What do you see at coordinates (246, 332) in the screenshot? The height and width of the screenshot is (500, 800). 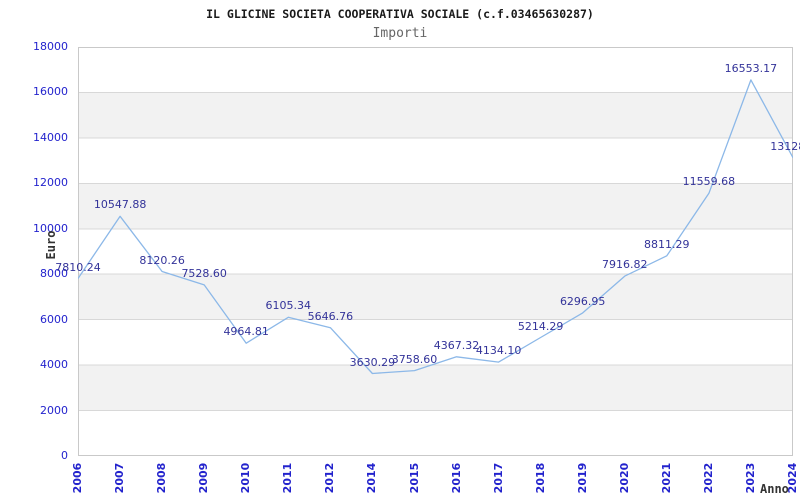 I see `data-point-label: 4964.81` at bounding box center [246, 332].